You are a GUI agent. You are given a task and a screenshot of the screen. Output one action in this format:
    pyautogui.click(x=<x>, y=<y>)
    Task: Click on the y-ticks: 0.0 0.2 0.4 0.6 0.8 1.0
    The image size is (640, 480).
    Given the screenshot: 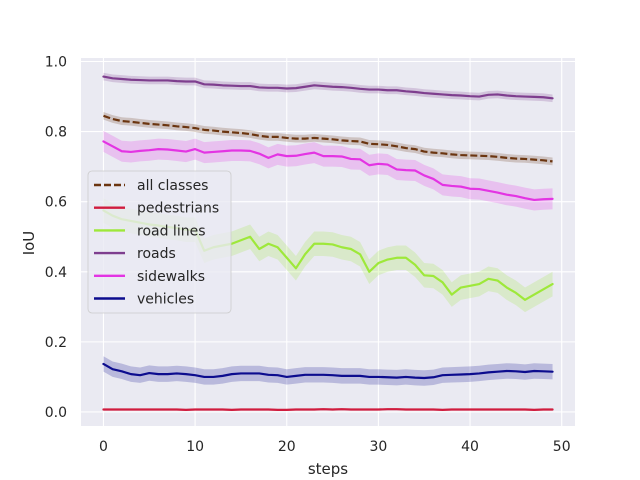 What is the action you would take?
    pyautogui.click(x=56, y=238)
    